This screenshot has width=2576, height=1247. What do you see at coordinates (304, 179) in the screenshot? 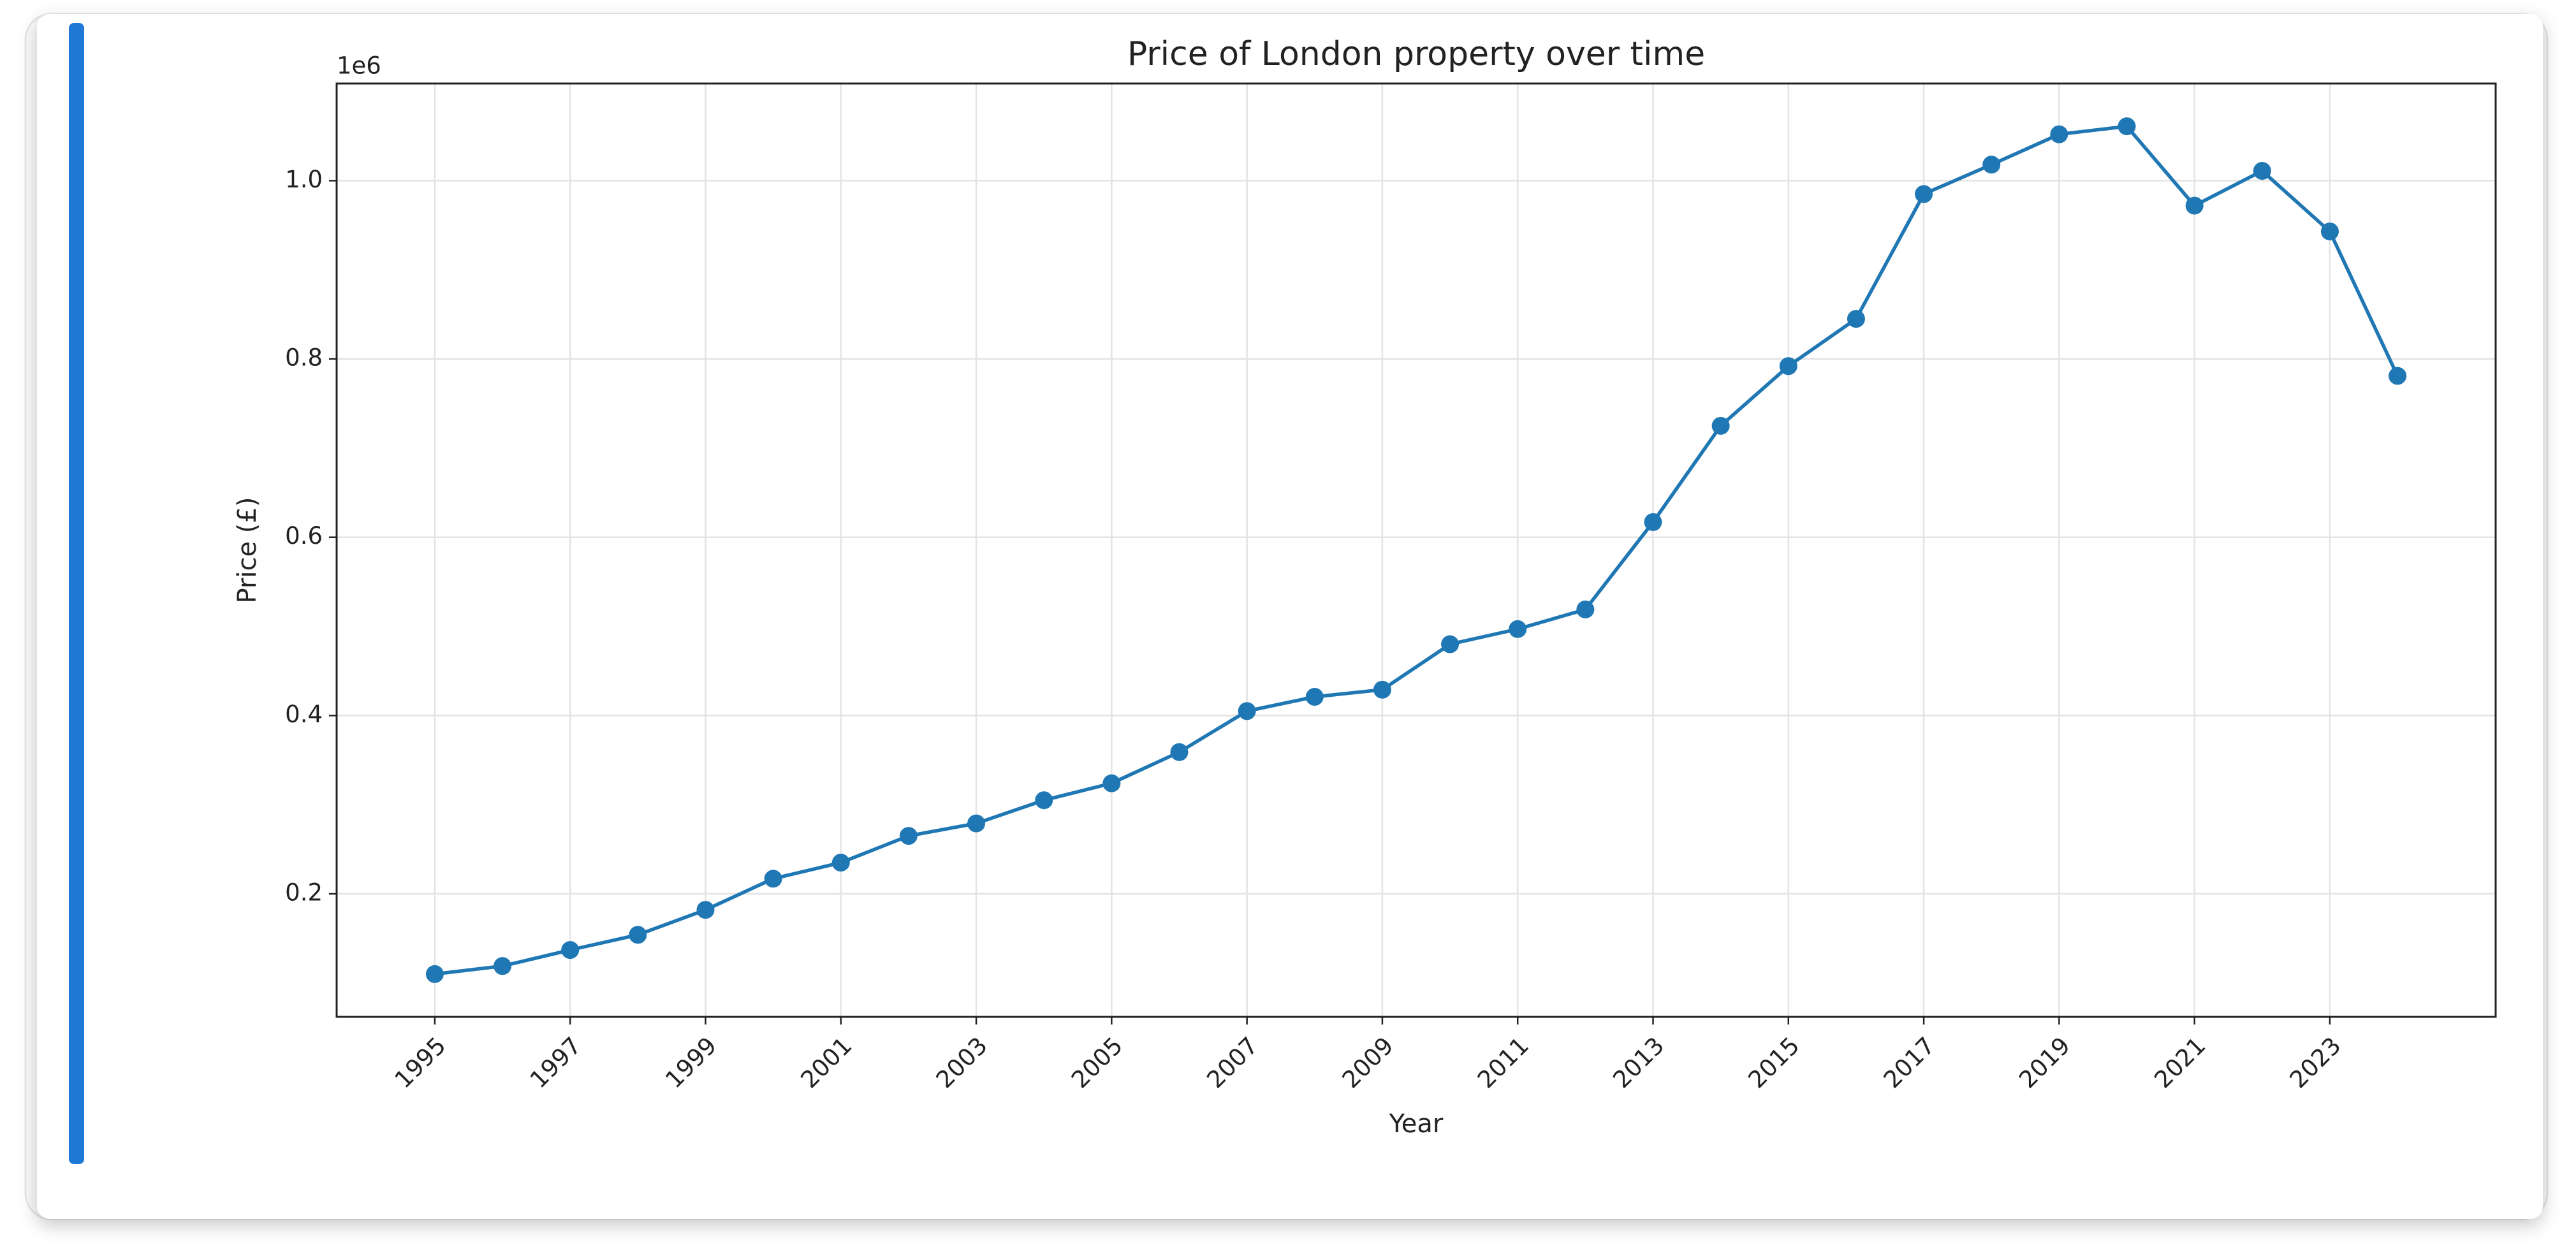
I see `y-tick-label: 1.0` at bounding box center [304, 179].